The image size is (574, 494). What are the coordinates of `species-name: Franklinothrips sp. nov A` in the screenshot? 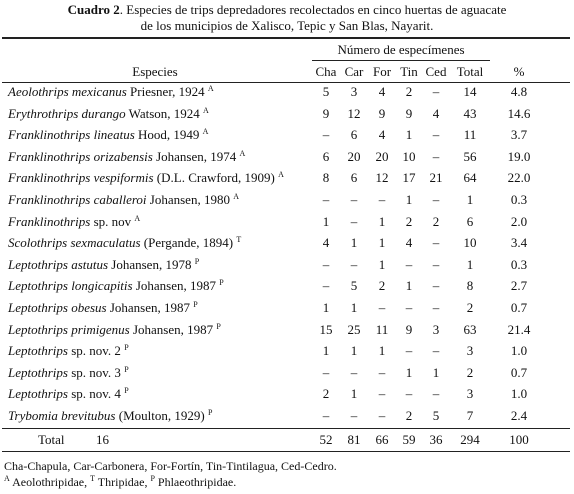 It's located at (74, 222).